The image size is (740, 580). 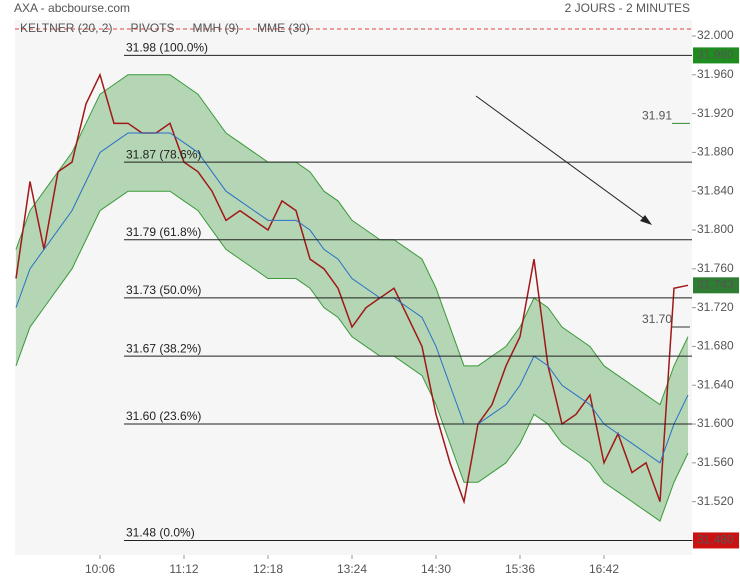 I want to click on x-tick-label: 11:12, so click(x=183, y=569).